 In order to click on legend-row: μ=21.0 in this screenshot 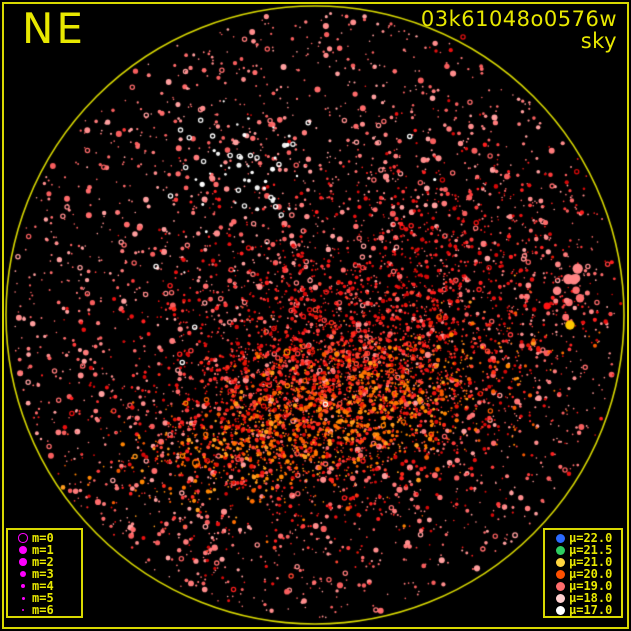, I will do `click(585, 562)`.